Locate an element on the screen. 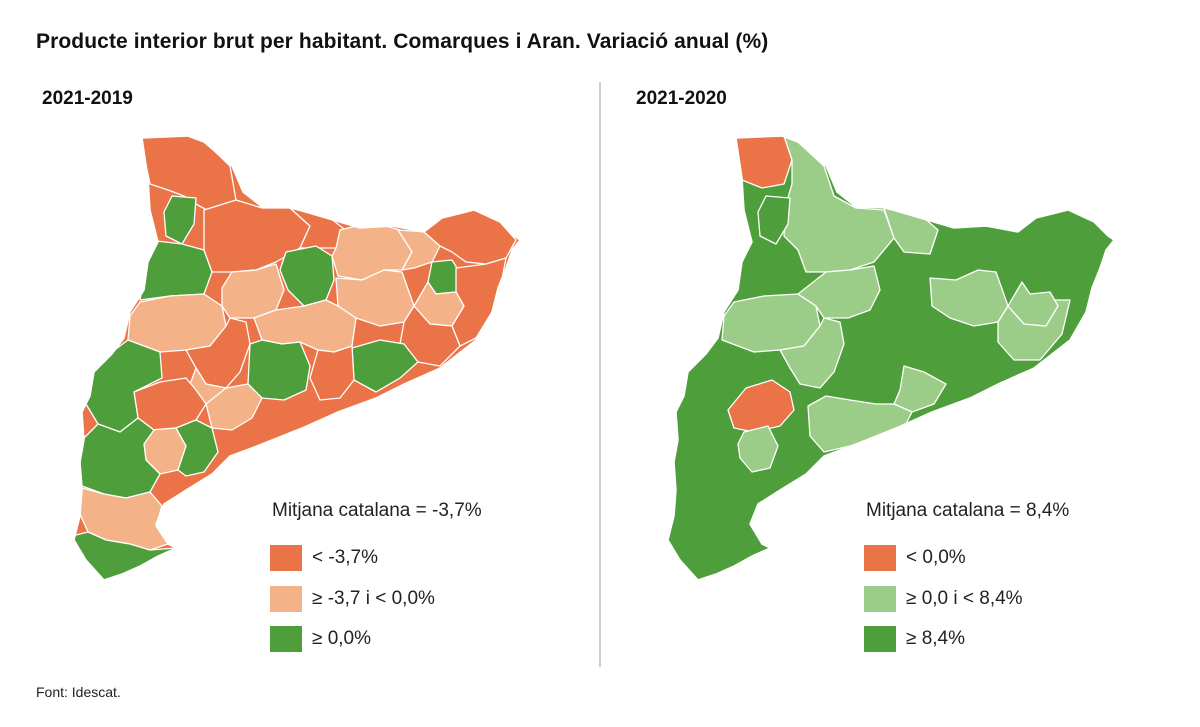 The height and width of the screenshot is (727, 1200). panel-title-2021-2020: 2021-2020 is located at coordinates (681, 98).